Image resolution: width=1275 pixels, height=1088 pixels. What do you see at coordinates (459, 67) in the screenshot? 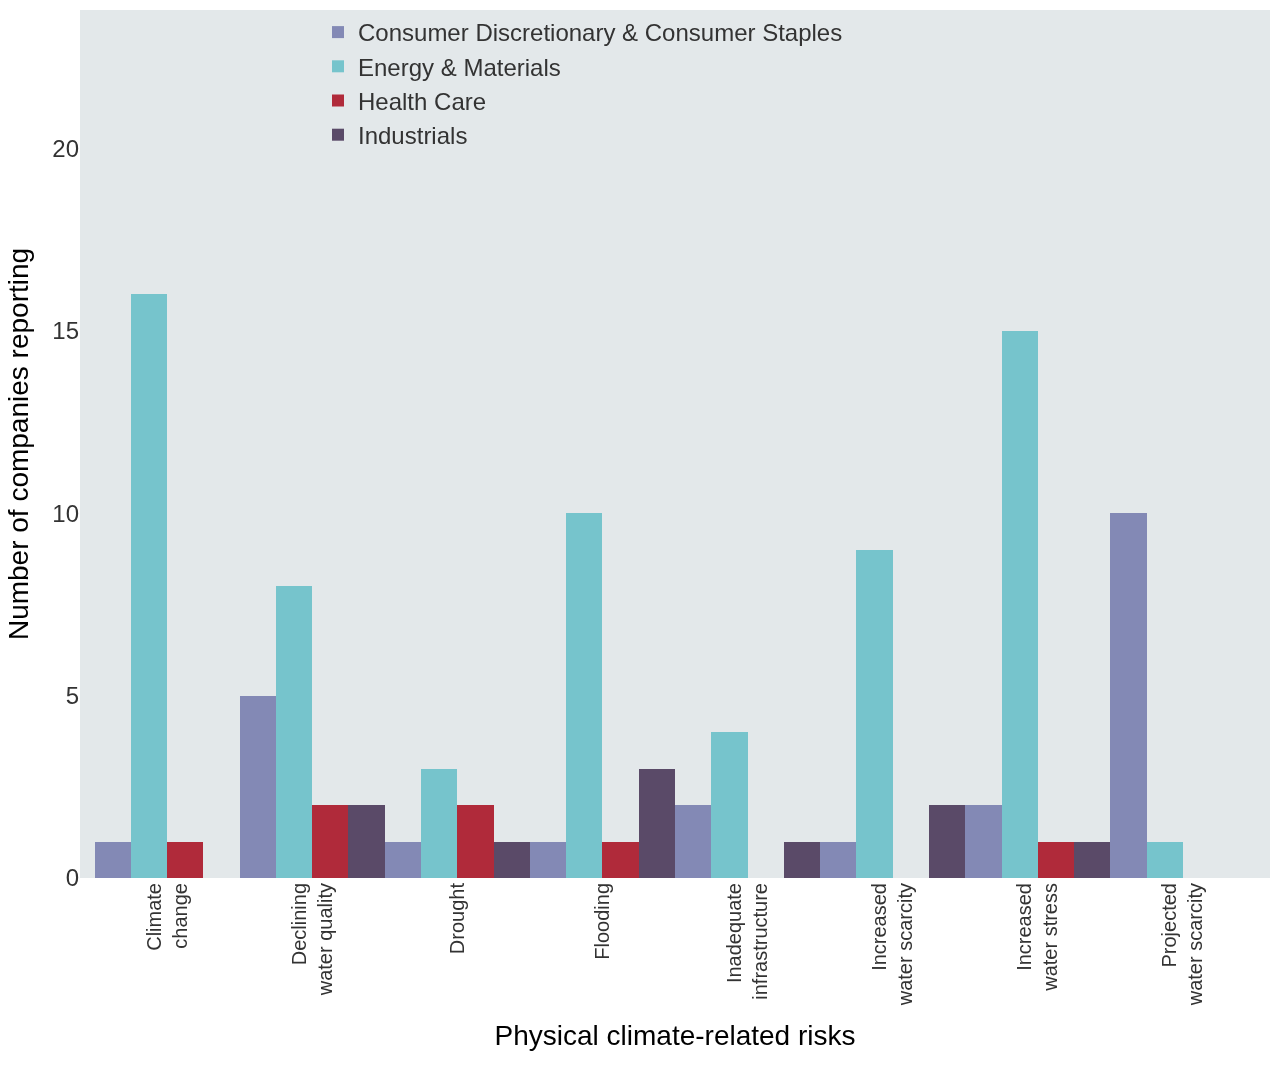
I see `legend-label: Energy & Materials` at bounding box center [459, 67].